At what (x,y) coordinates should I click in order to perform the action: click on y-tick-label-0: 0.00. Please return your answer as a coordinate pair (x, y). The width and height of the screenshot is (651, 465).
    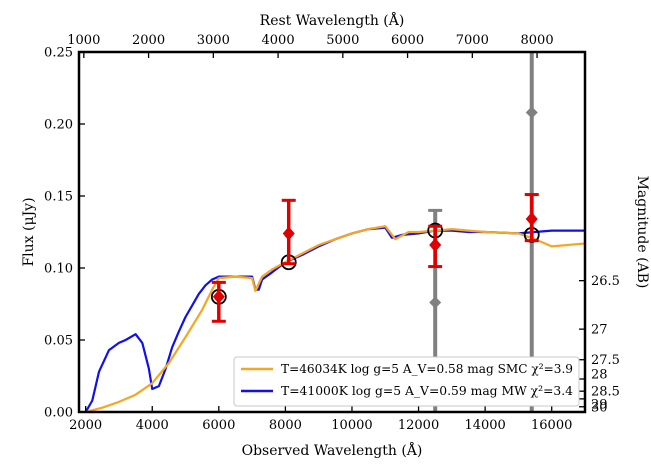
    Looking at the image, I should click on (58, 413).